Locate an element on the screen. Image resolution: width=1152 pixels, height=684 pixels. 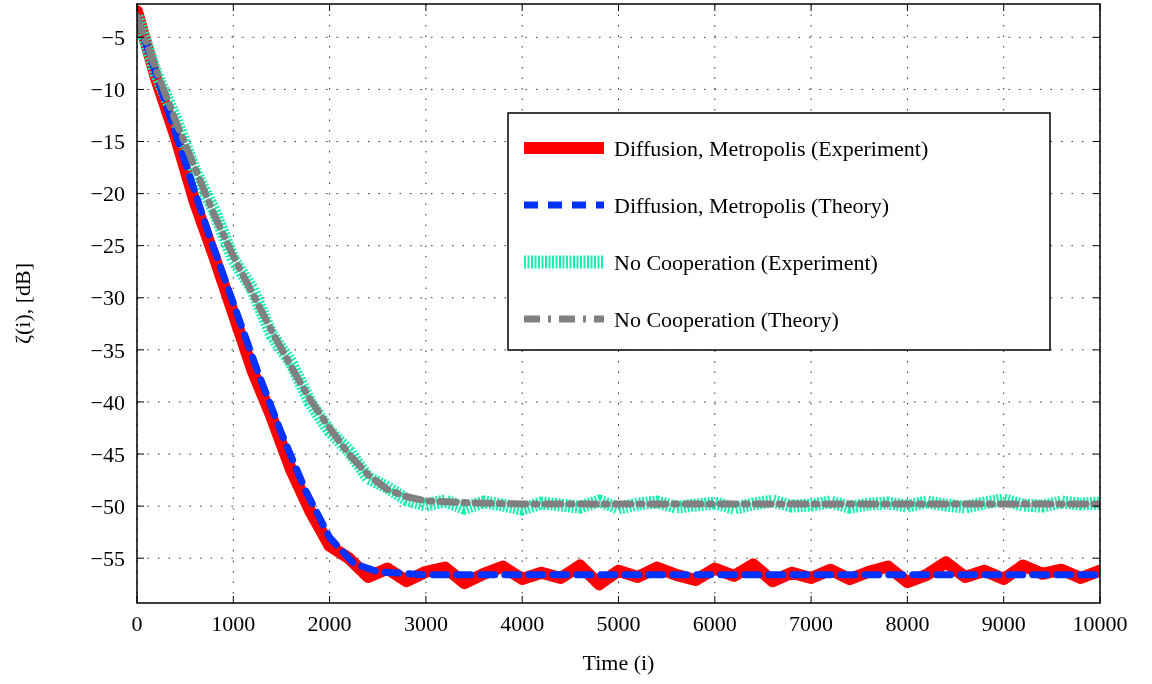
y-axis-title: ζ(i), [dB] is located at coordinates (22, 303).